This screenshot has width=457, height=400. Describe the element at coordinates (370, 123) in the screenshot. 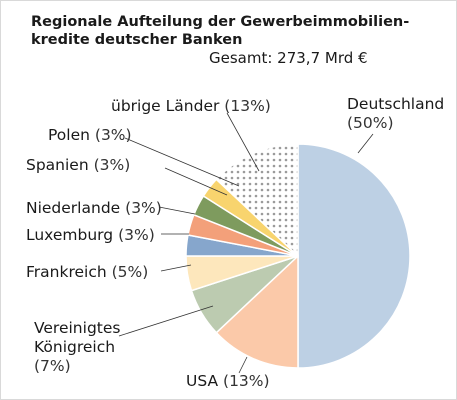

I see `value-label: (50%)` at that location.